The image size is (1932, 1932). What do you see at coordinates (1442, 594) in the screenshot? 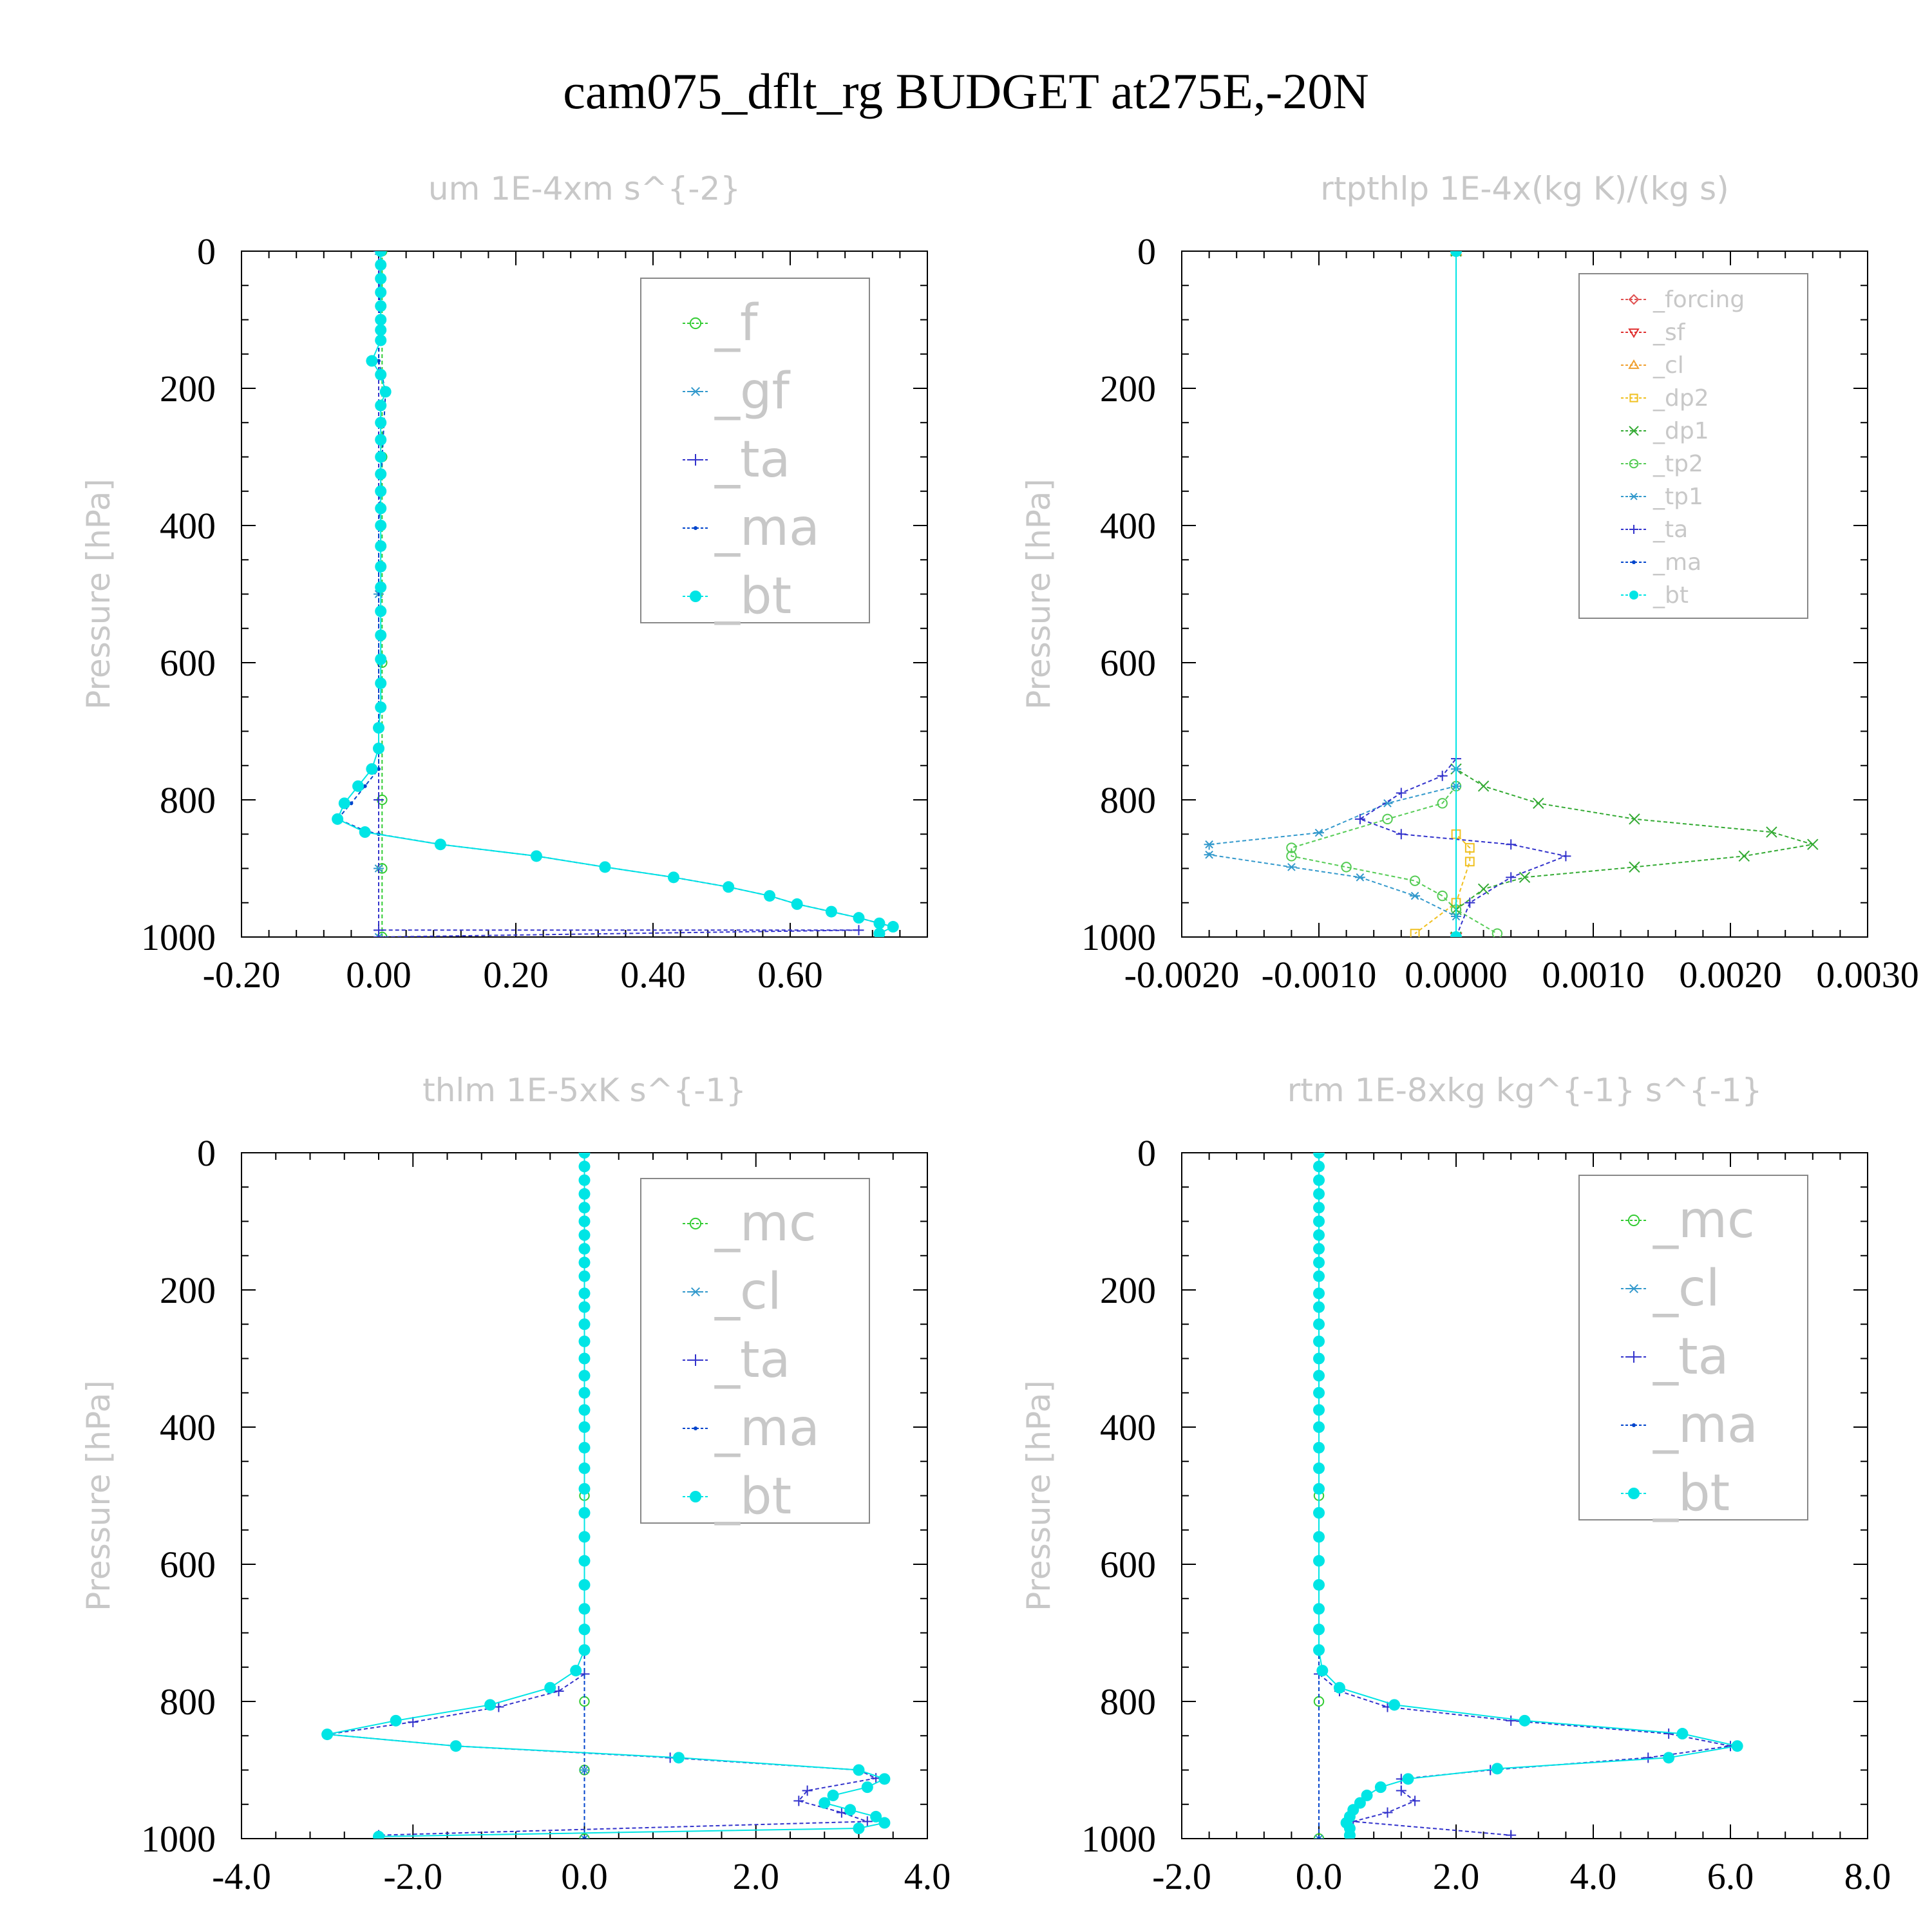
I see `series-dp2` at bounding box center [1442, 594].